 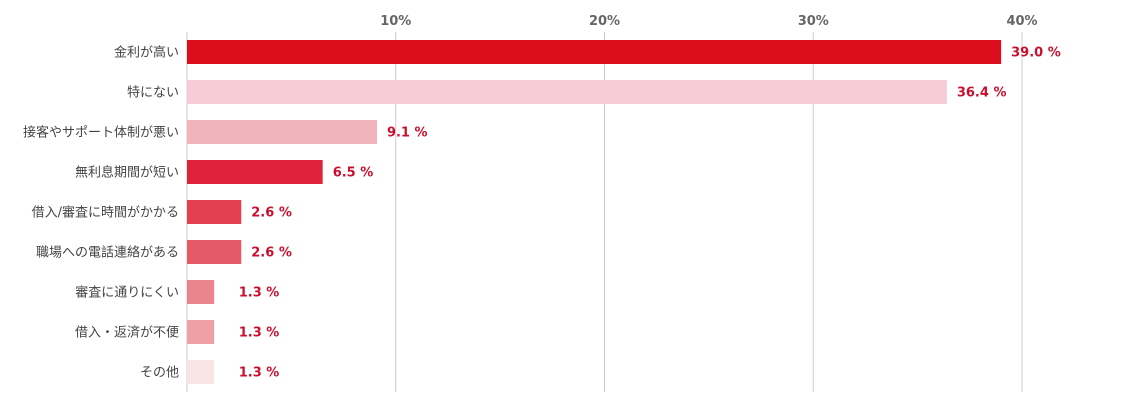 I want to click on bar-row: 特にない 36.4 %, so click(x=567, y=92).